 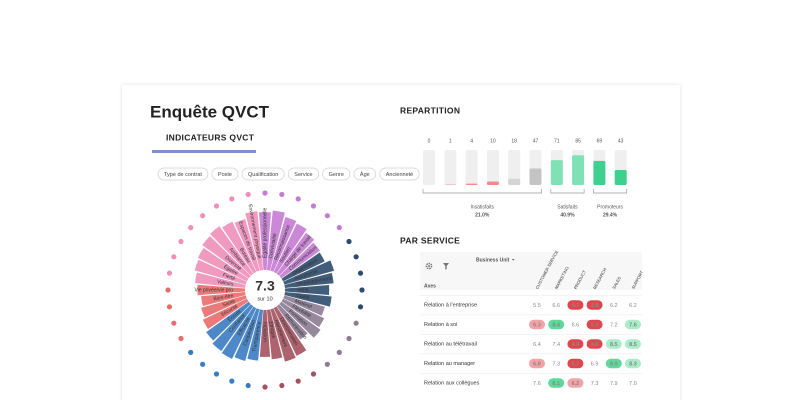 I want to click on bar-count: 10, so click(x=493, y=141).